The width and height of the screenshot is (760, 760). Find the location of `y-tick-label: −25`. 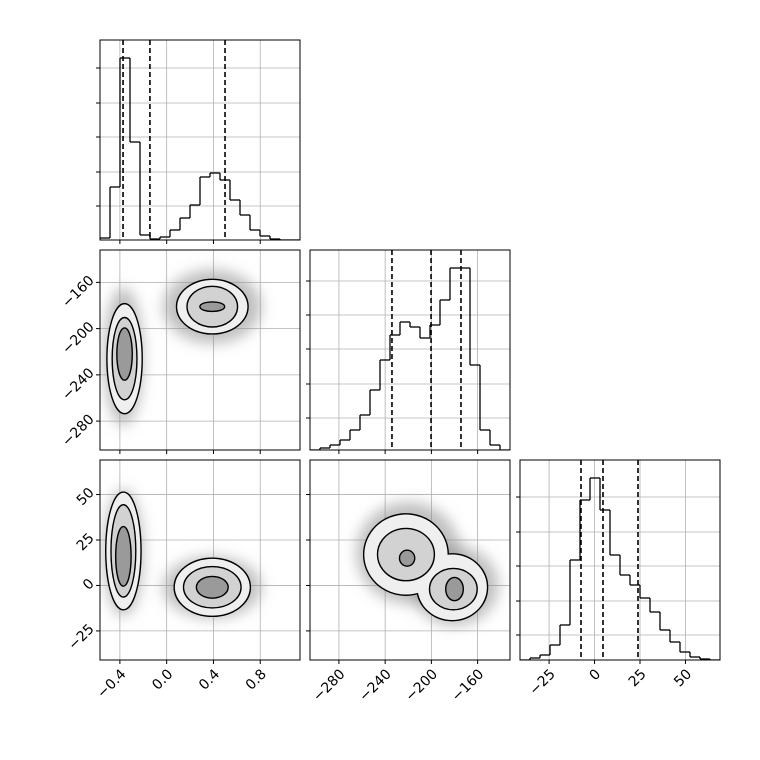

y-tick-label: −25 is located at coordinates (81, 637).